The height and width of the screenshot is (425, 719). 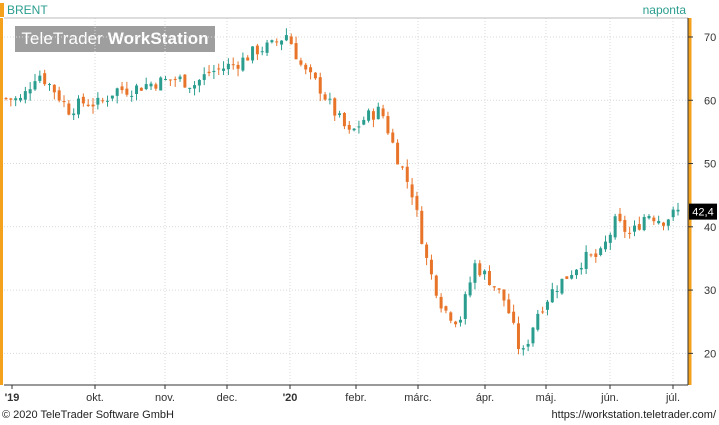 I want to click on x-tick-label: '19, so click(x=12, y=398).